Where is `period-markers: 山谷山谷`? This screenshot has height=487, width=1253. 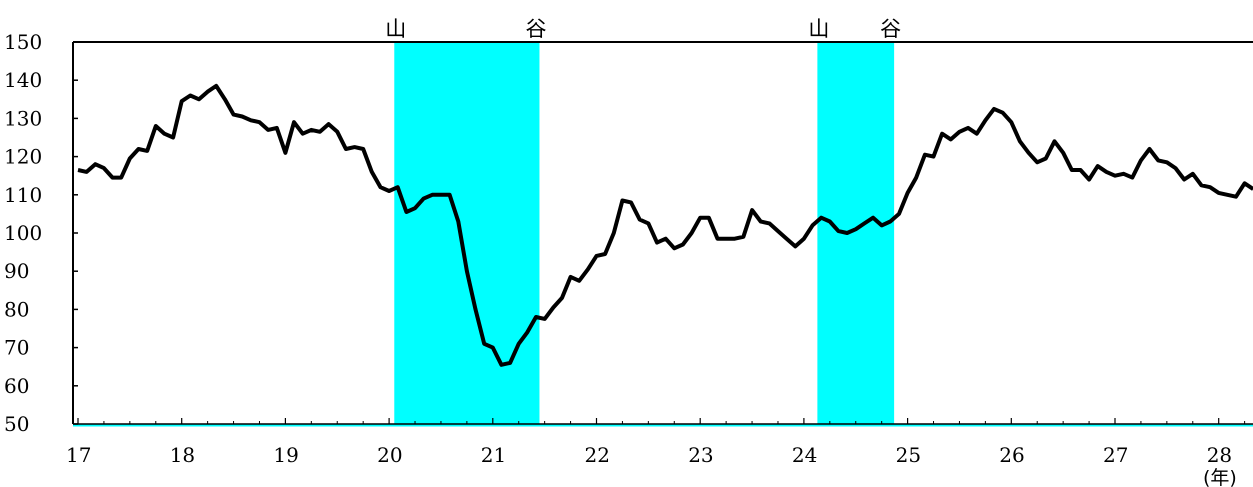 period-markers: 山谷山谷 is located at coordinates (643, 29).